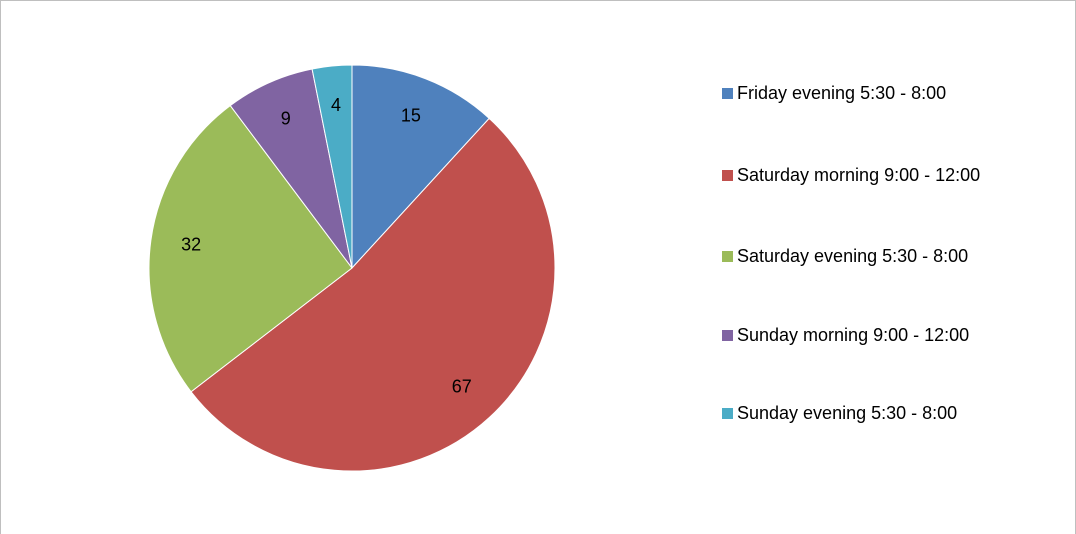 The width and height of the screenshot is (1076, 534). I want to click on legend-entry: Sunday evening 5:30 - 8:00, so click(887, 413).